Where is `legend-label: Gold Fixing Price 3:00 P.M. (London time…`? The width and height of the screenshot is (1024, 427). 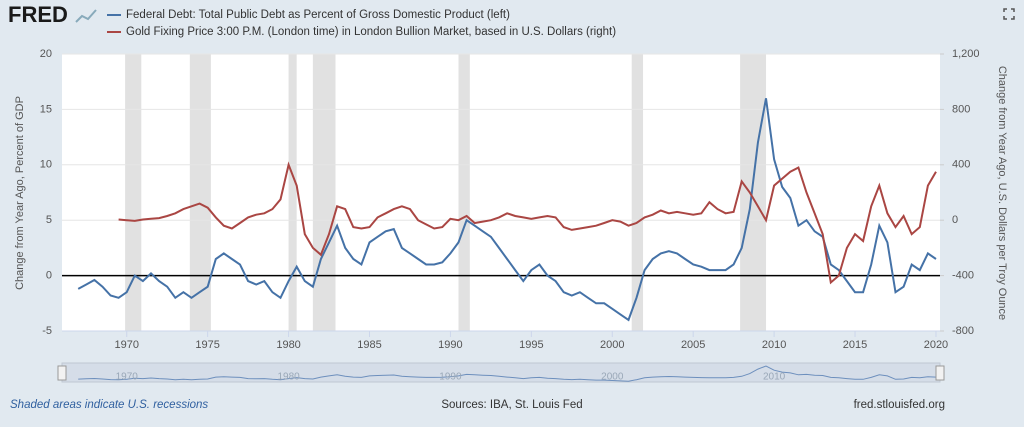
legend-label: Gold Fixing Price 3:00 P.M. (London time… is located at coordinates (371, 32).